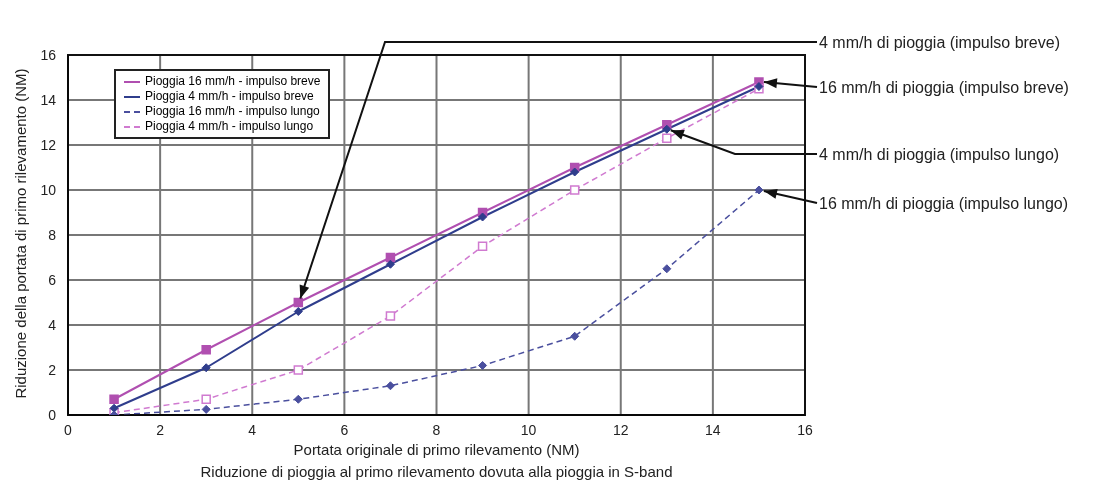 Image resolution: width=1109 pixels, height=498 pixels. I want to click on y-tick-label: 10, so click(48, 189).